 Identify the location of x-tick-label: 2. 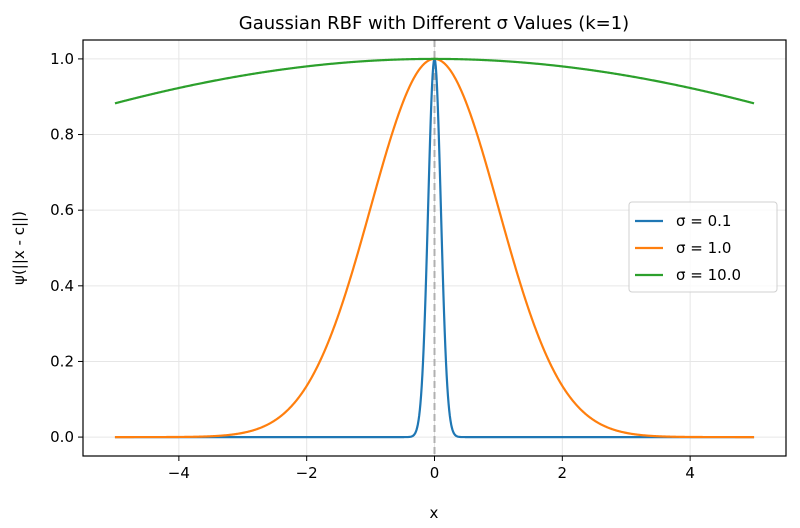
(563, 473).